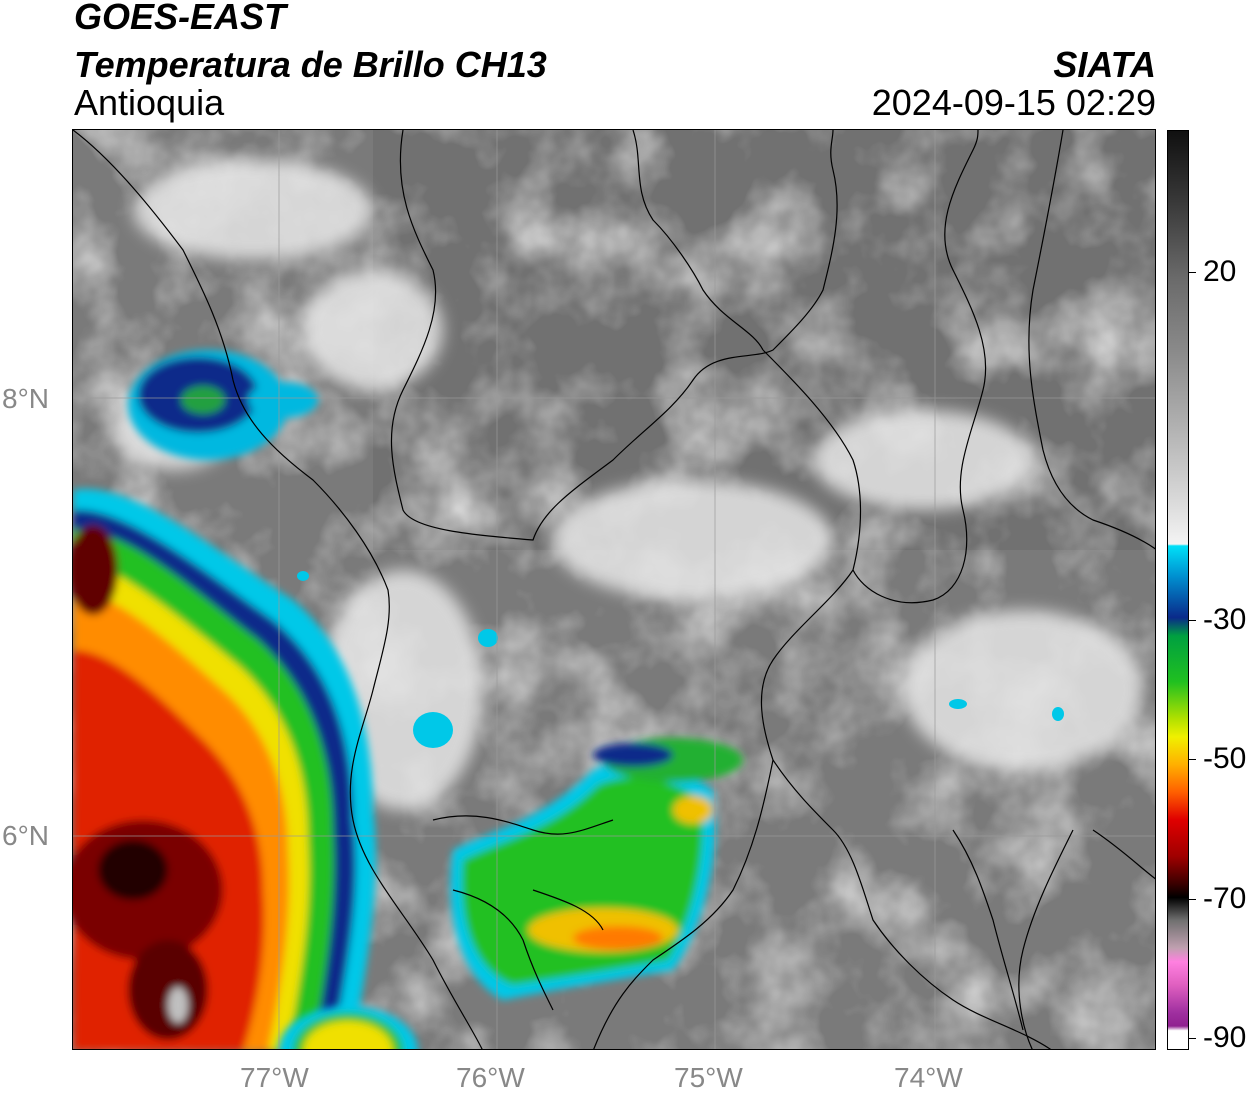 Image resolution: width=1252 pixels, height=1099 pixels. I want to click on lon-label-77w: 77°W, so click(274, 1077).